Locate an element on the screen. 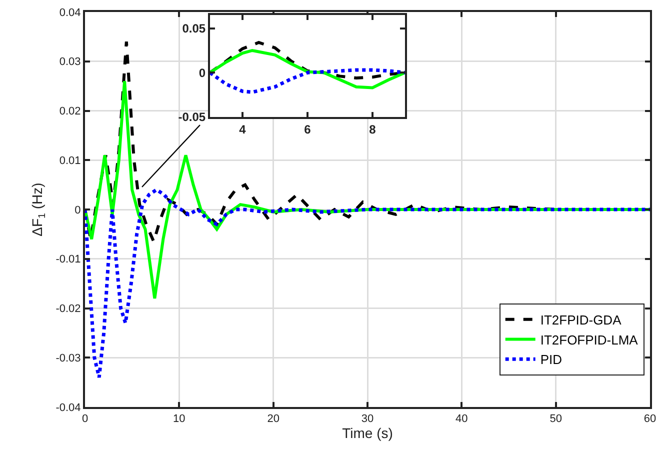 The image size is (664, 465). y-tick-label: 0.01 is located at coordinates (70, 160).